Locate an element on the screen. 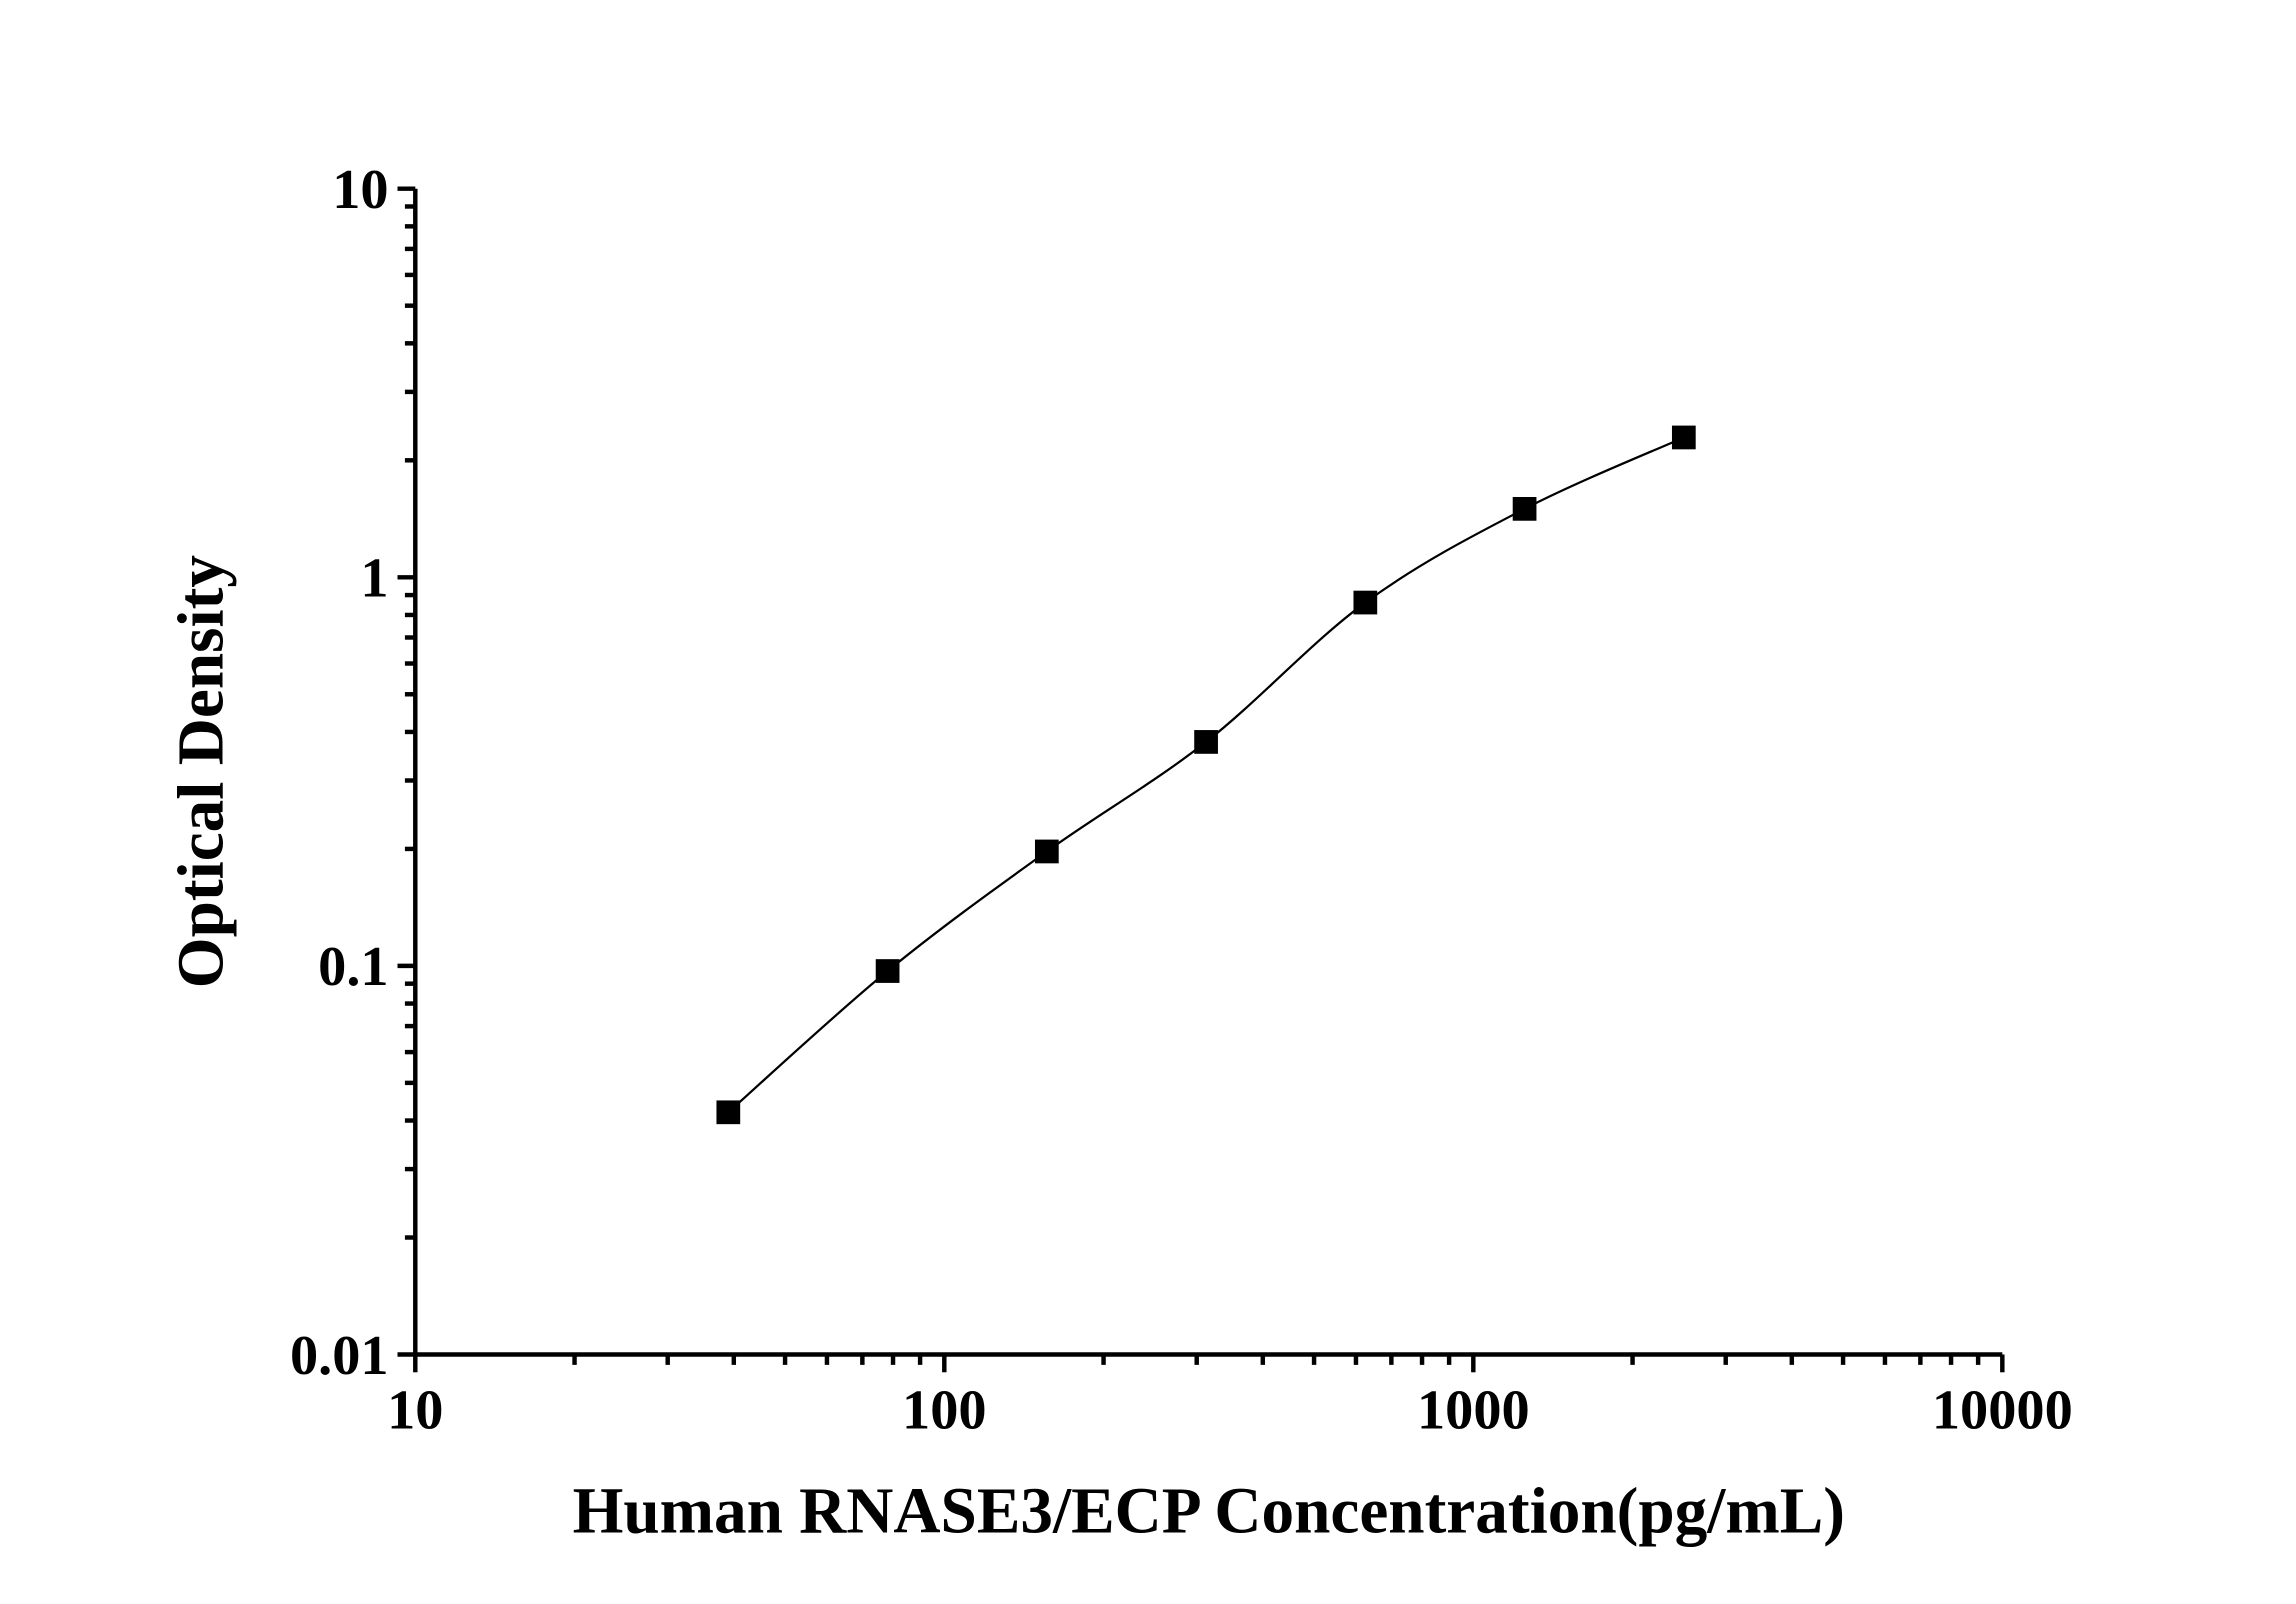 Image resolution: width=2296 pixels, height=1604 pixels. y-tick-label: 10 is located at coordinates (360, 190).